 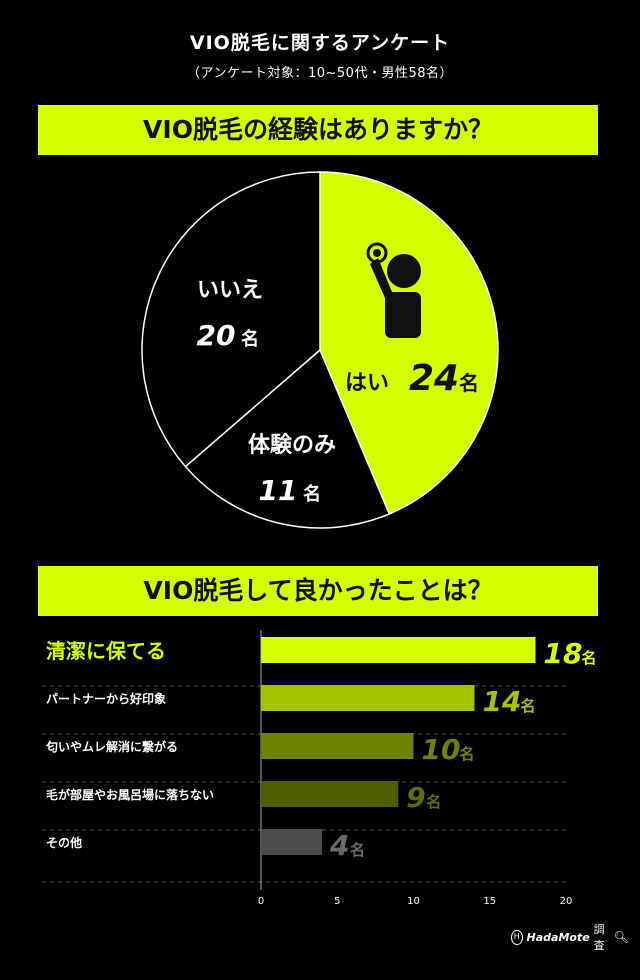 What do you see at coordinates (517, 937) in the screenshot?
I see `brand-logo-icon: H` at bounding box center [517, 937].